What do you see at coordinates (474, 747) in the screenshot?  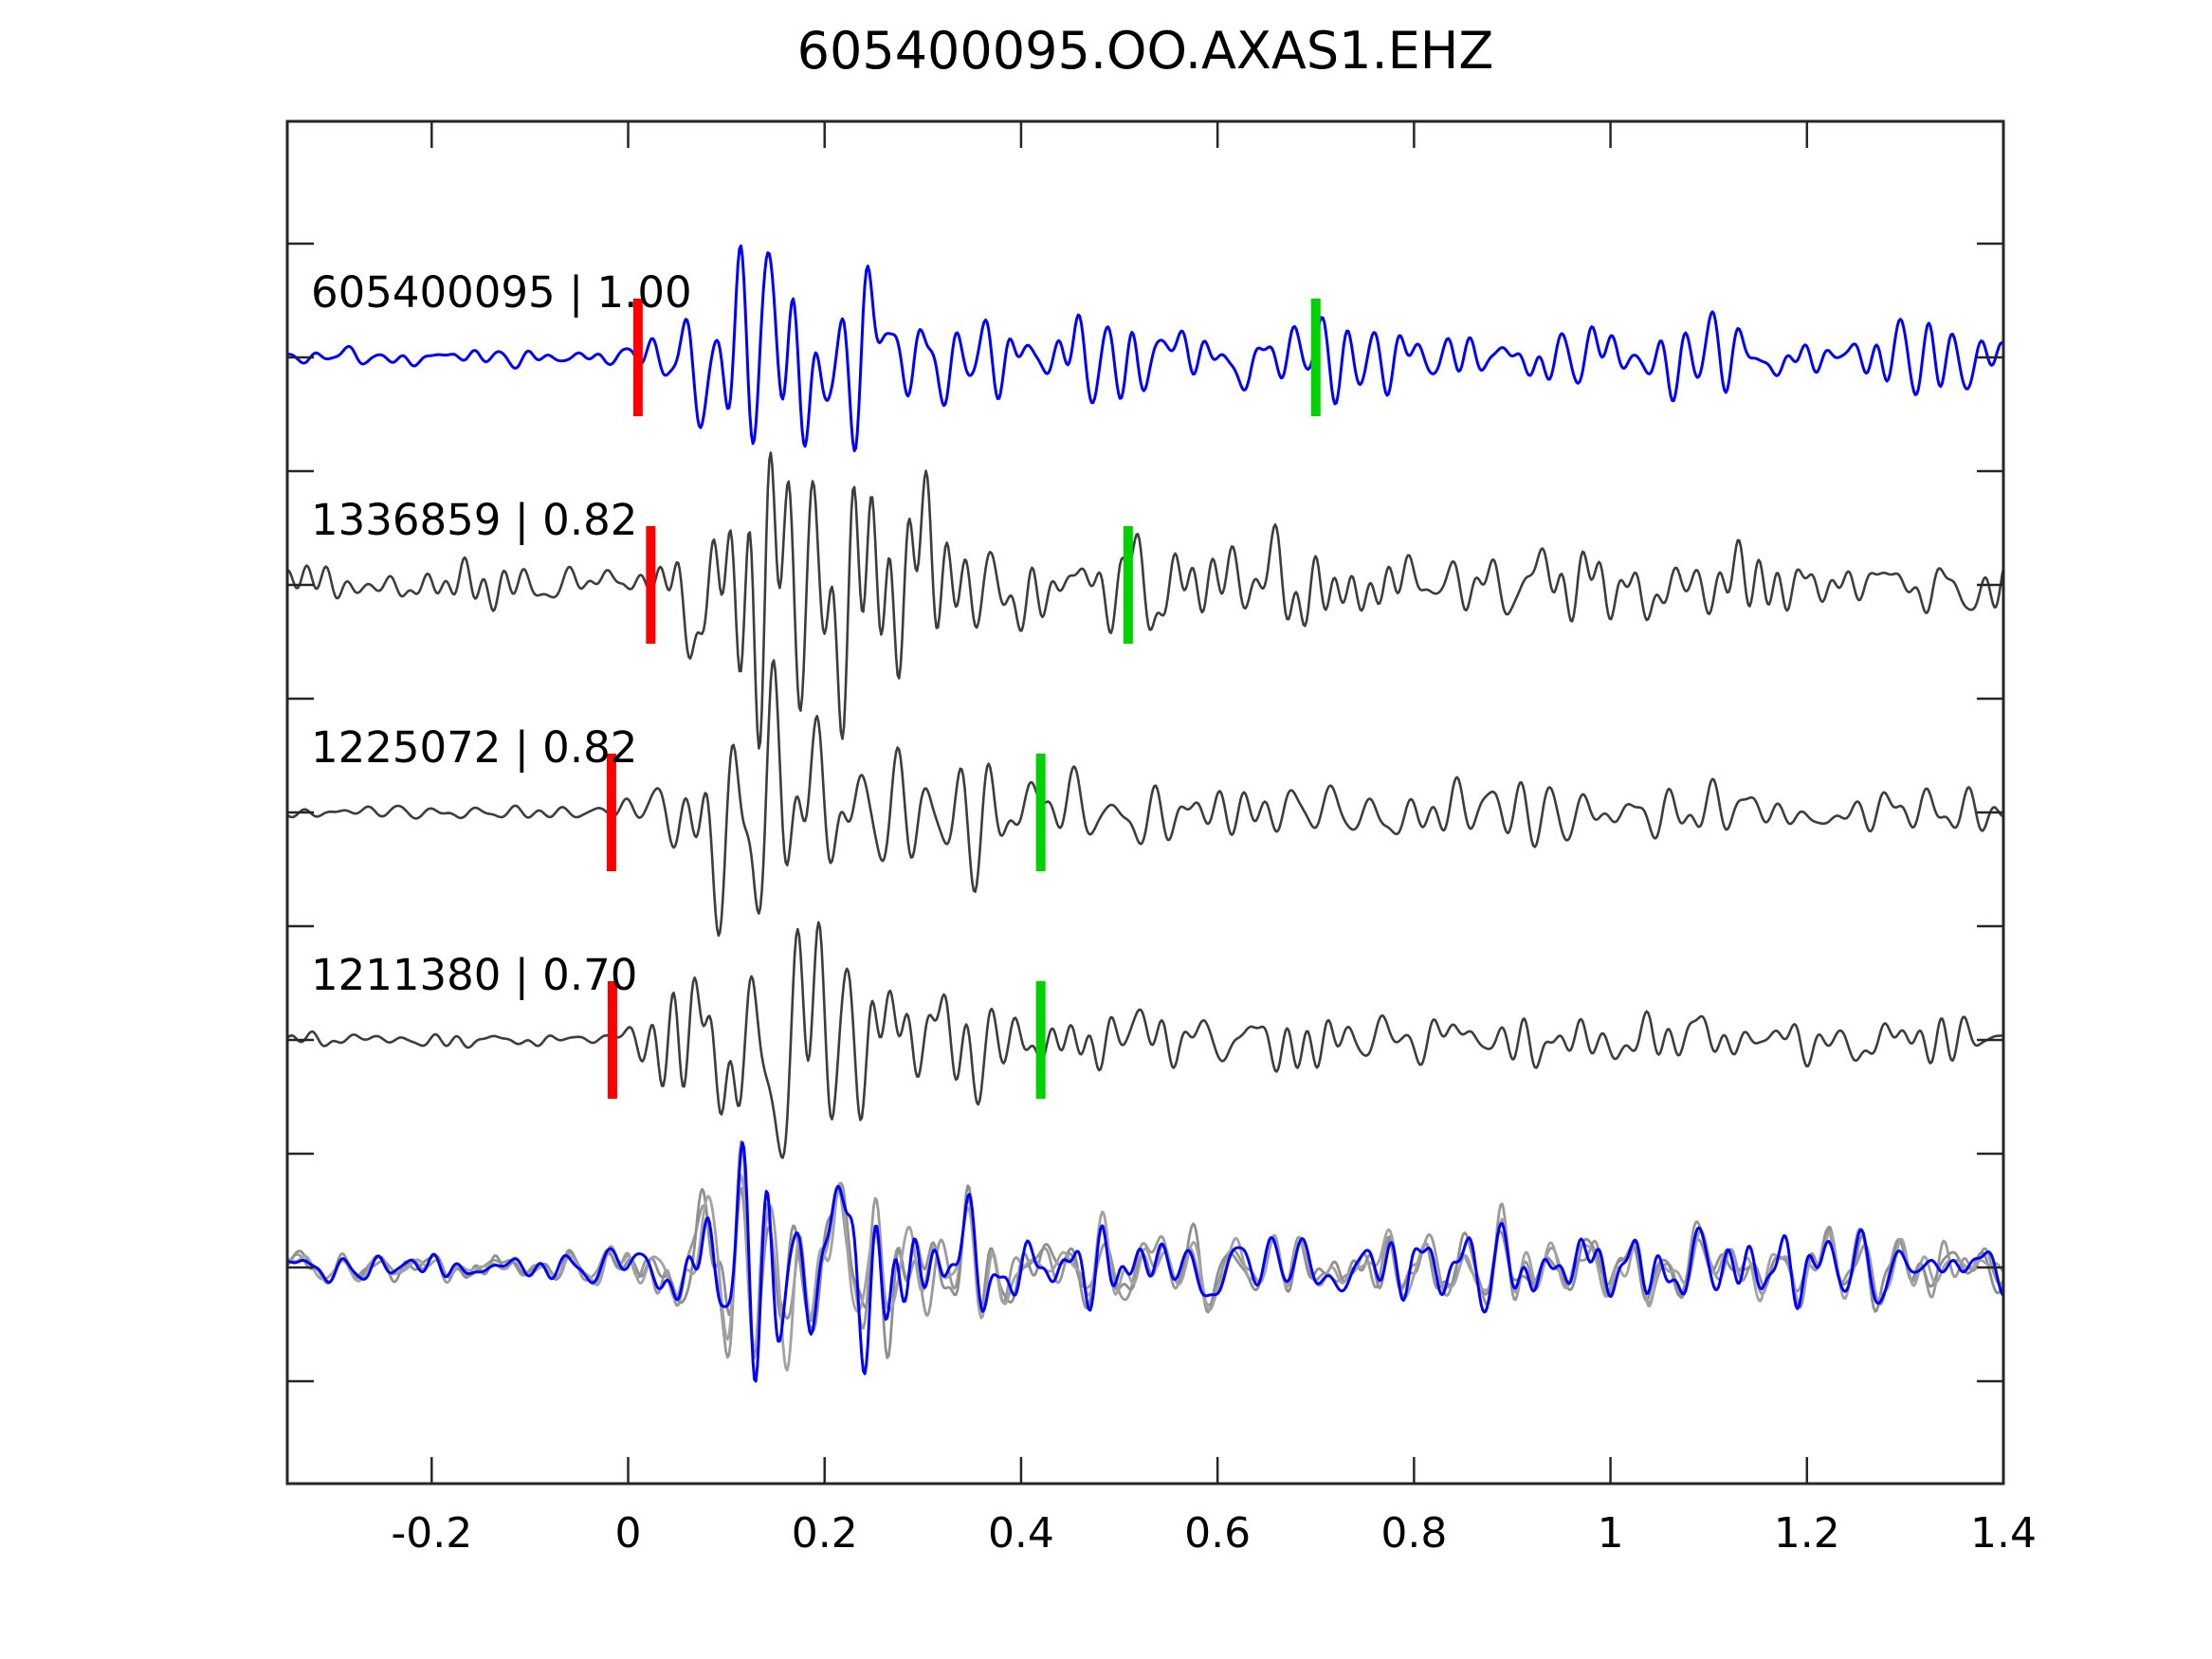 I see `trace-label-match-2: 1225072 | 0.82` at bounding box center [474, 747].